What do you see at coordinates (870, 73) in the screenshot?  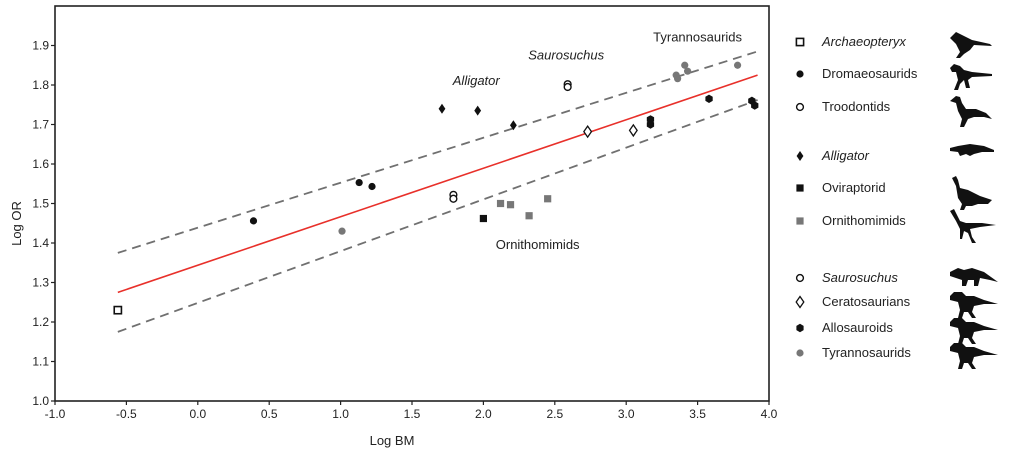 I see `legend-label: Dromaeosaurids` at bounding box center [870, 73].